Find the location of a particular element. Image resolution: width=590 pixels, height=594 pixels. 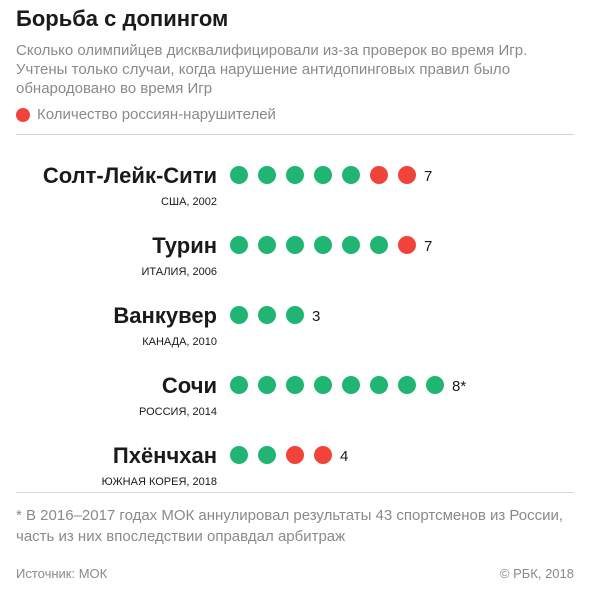

legend: Количество россиян-нарушителей is located at coordinates (146, 114).